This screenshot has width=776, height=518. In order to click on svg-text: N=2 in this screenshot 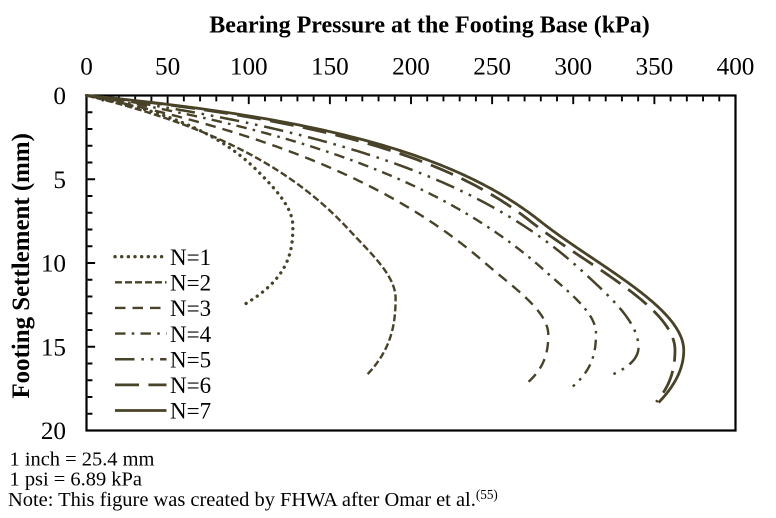, I will do `click(190, 283)`.